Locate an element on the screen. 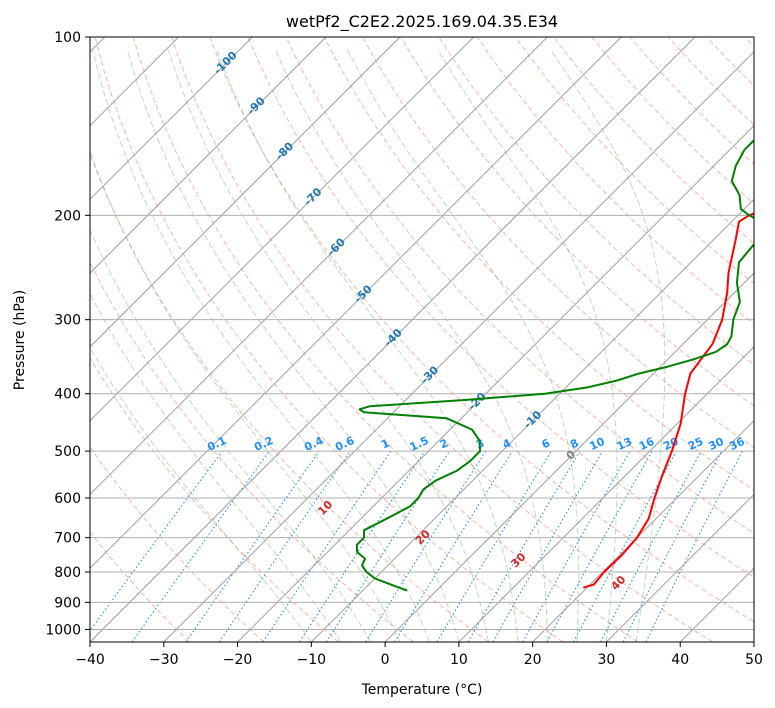 This screenshot has width=775, height=708. x-tick-label: −40 is located at coordinates (90, 660).